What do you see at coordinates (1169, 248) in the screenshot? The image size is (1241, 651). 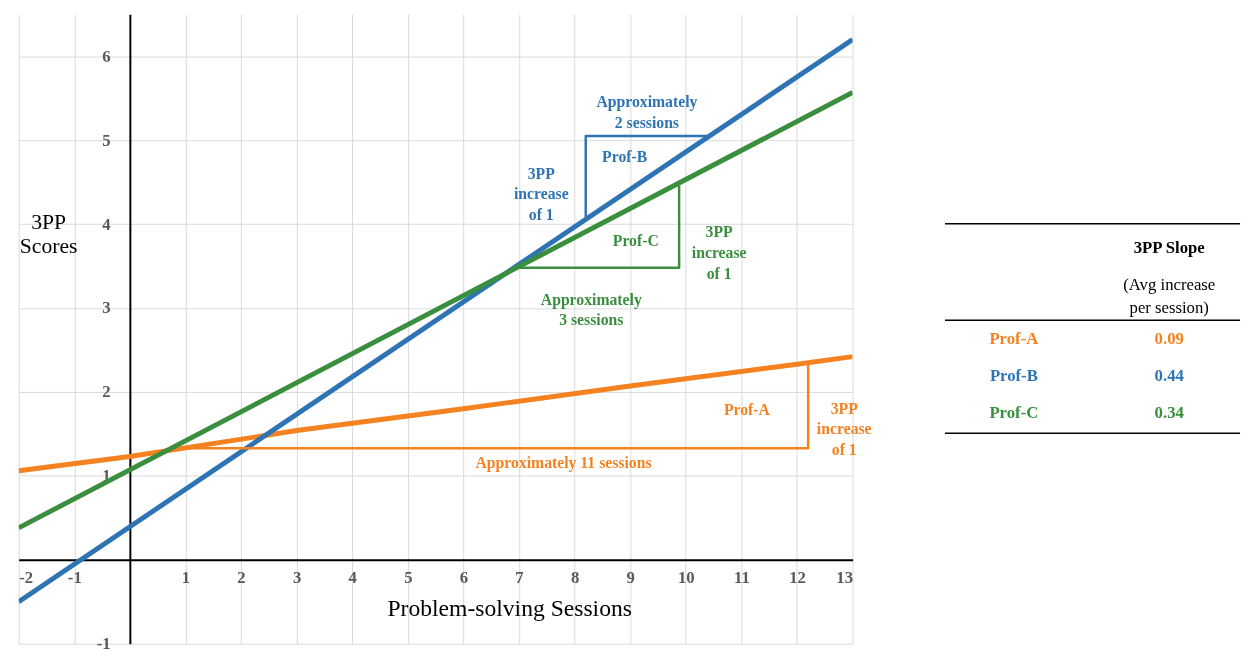 I see `text: 3PP Slope` at bounding box center [1169, 248].